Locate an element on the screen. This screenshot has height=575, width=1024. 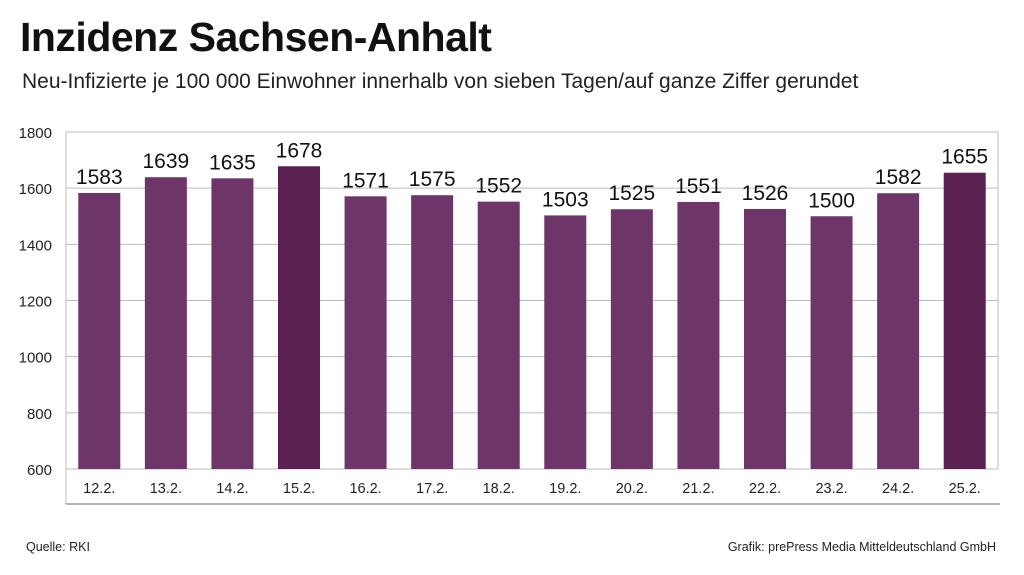
y-tick-label: 1400 is located at coordinates (35, 245).